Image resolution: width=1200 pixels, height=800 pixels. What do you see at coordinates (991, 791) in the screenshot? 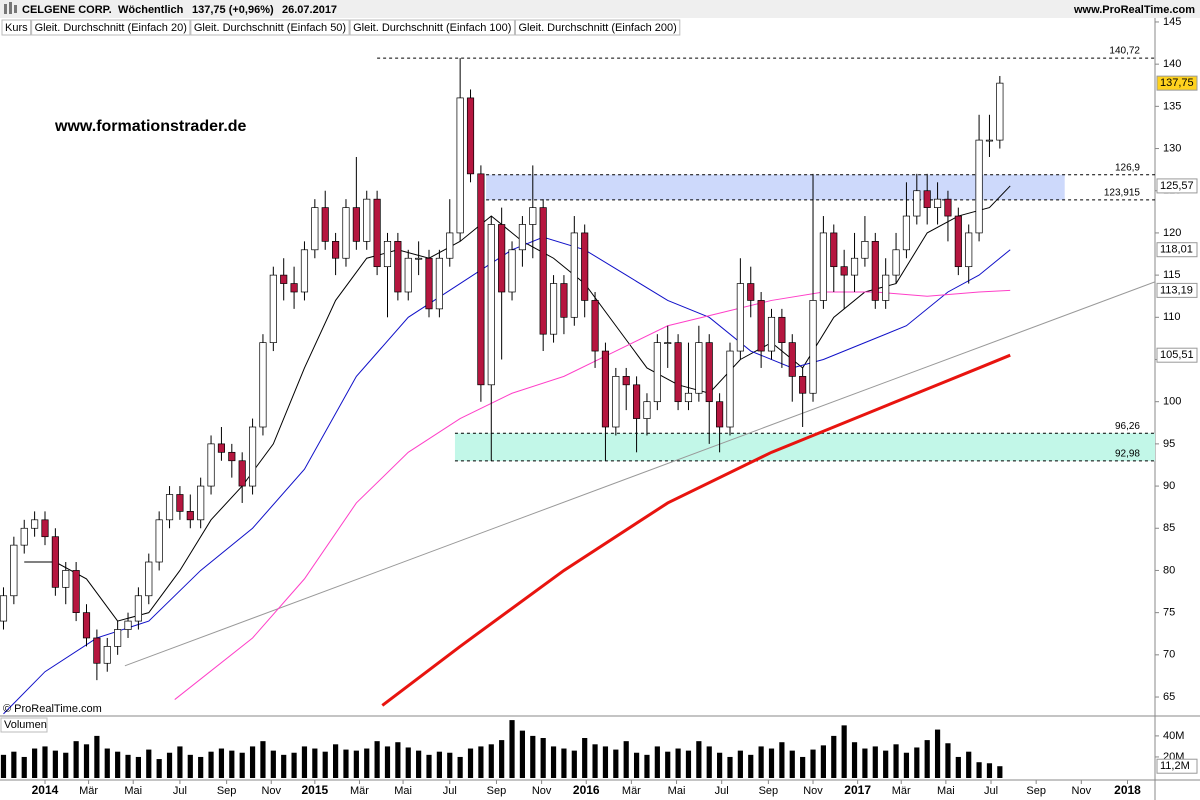
I see `x-tick-label: Jul` at bounding box center [991, 791].